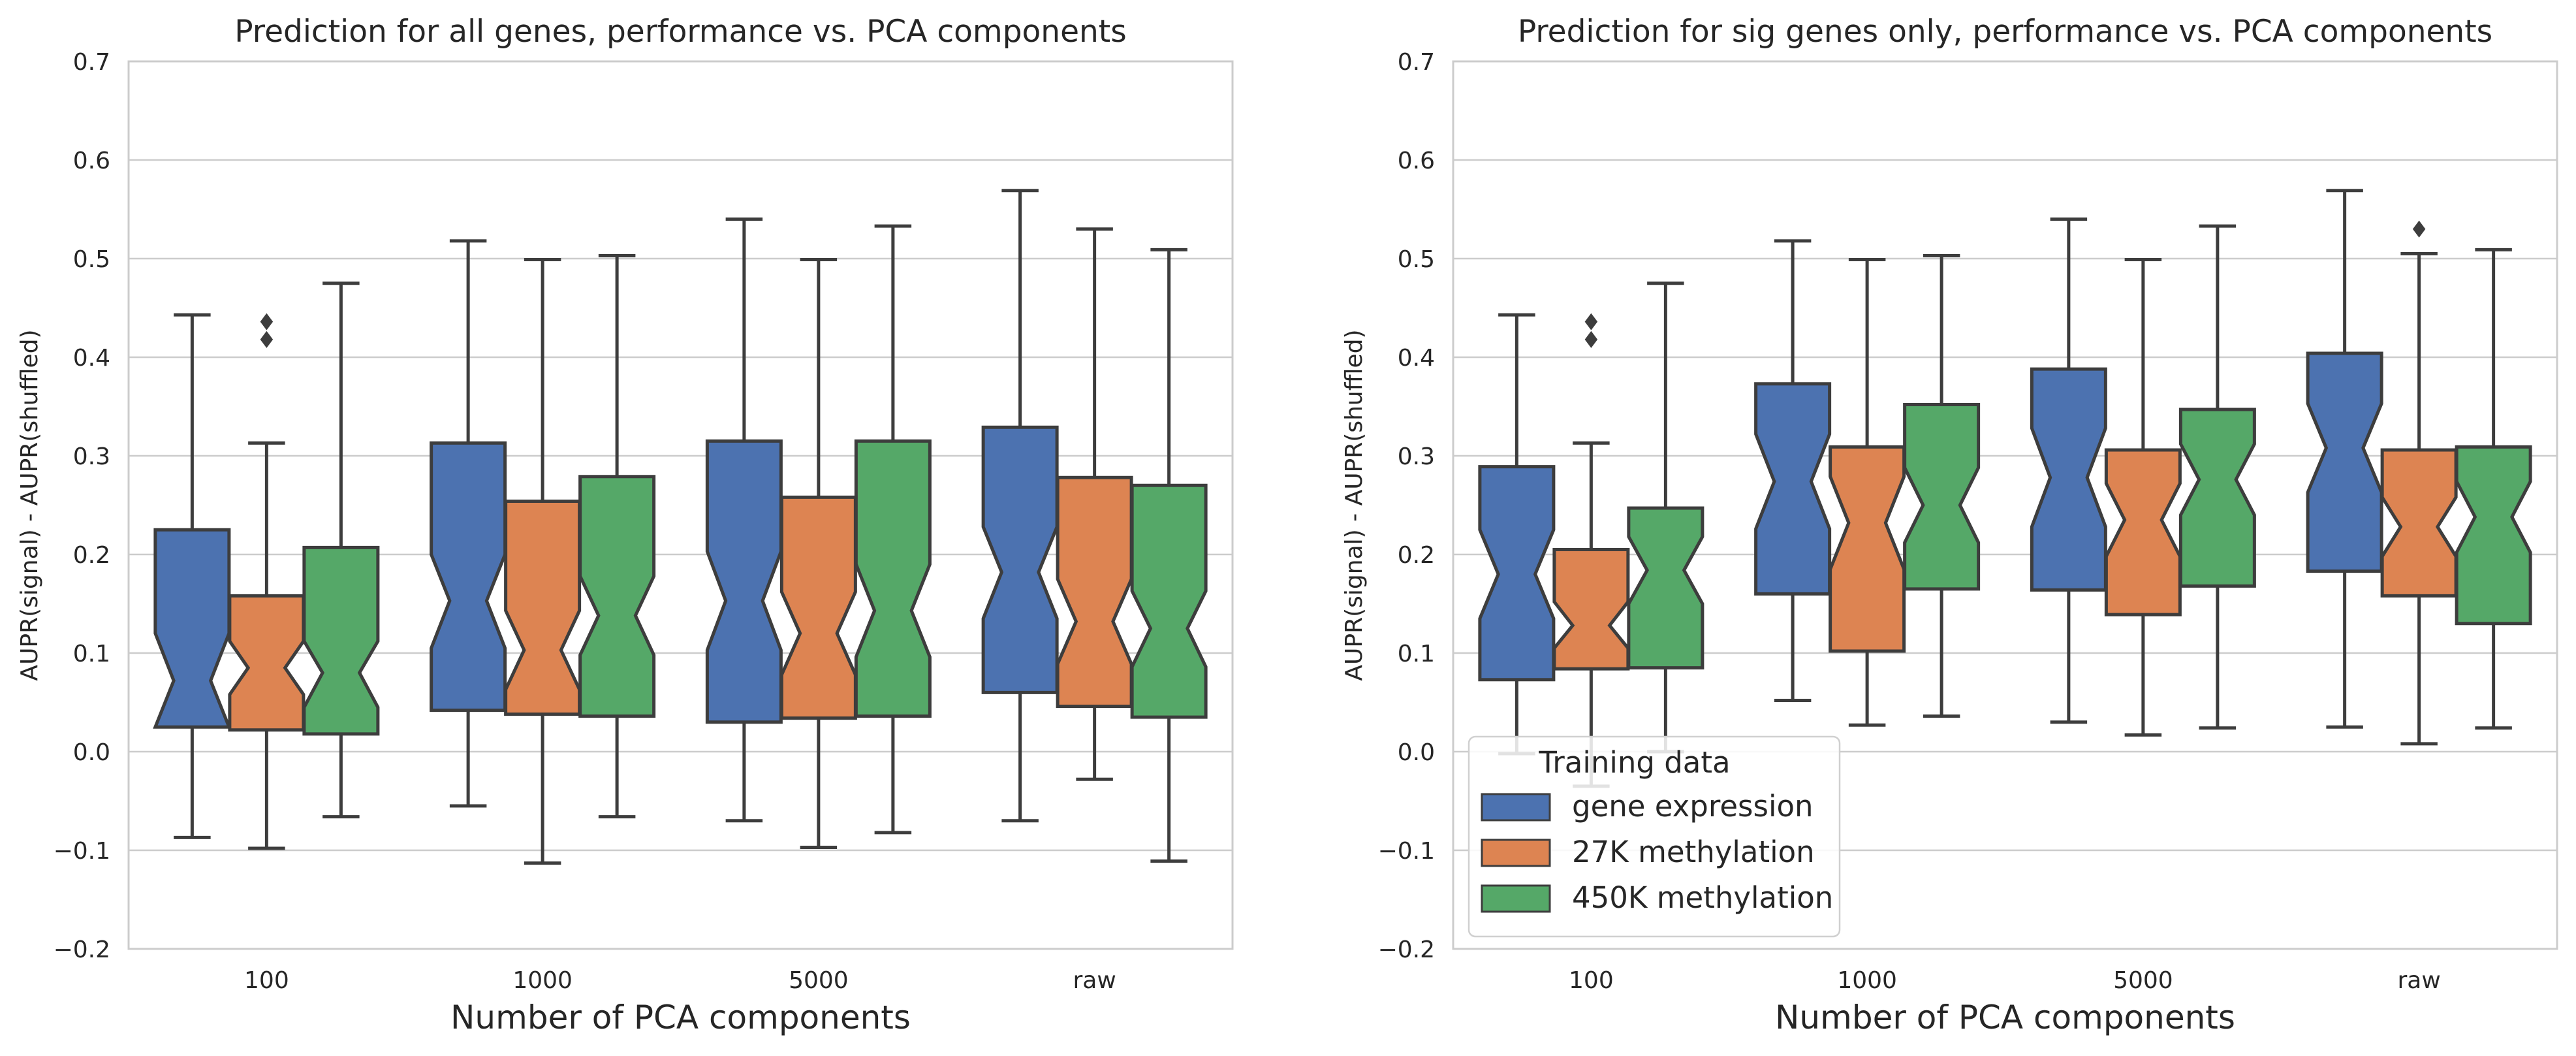  I want to click on legend-title: Training data, so click(1634, 762).